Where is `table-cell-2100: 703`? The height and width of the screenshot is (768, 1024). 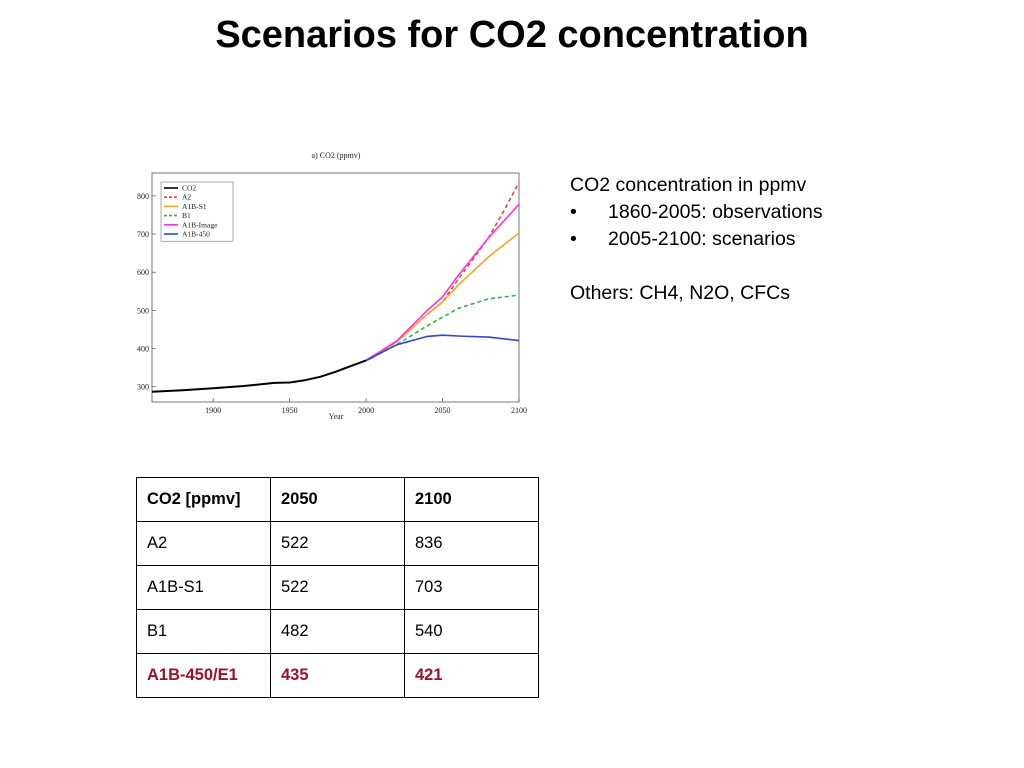
table-cell-2100: 703 is located at coordinates (471, 587).